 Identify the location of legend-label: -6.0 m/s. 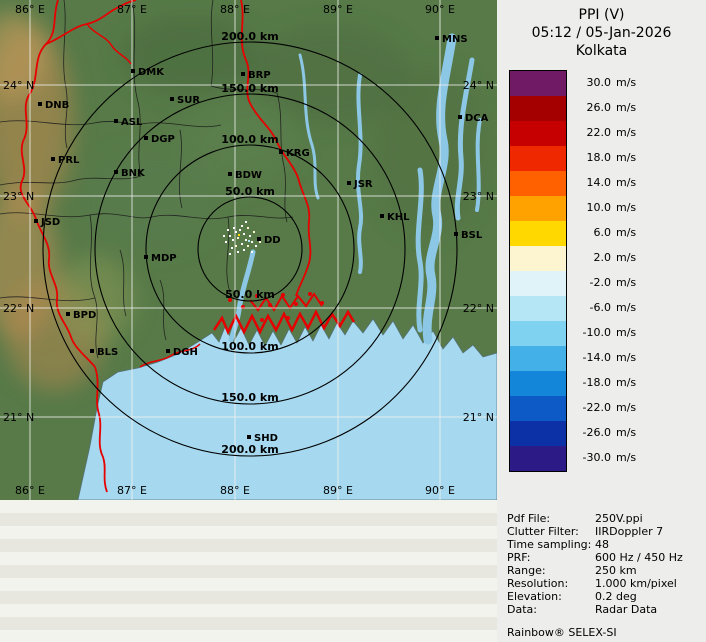
(613, 307).